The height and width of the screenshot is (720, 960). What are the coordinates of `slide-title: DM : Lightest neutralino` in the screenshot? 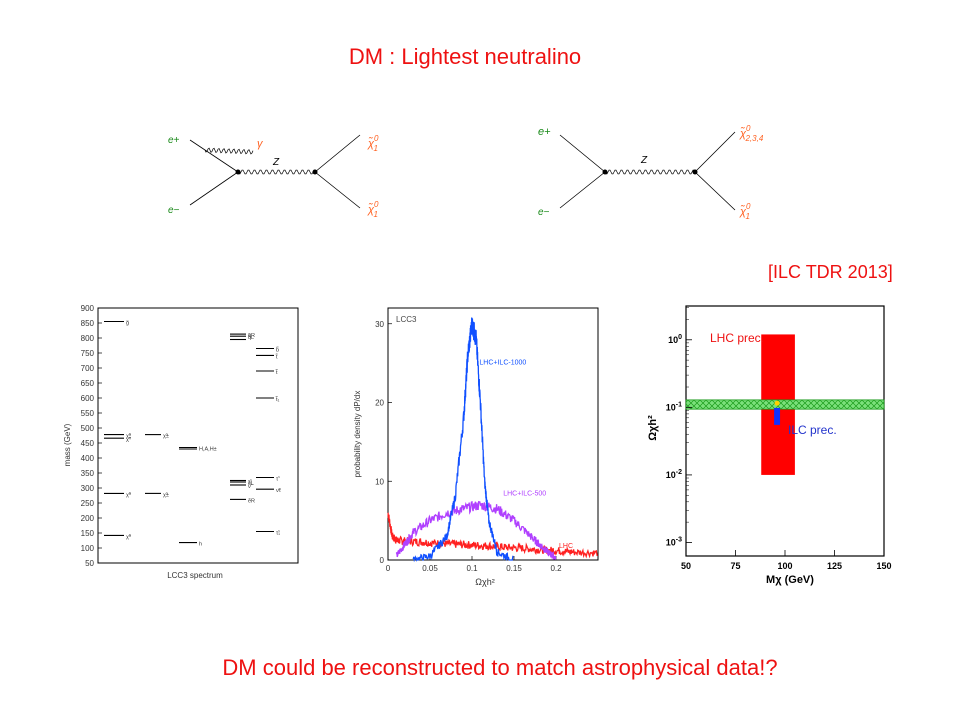 It's located at (465, 56).